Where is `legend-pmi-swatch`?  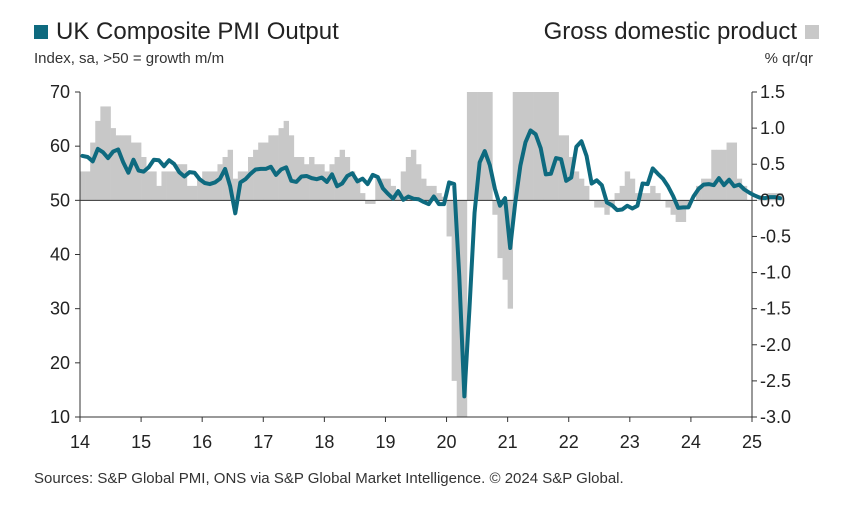
legend-pmi-swatch is located at coordinates (41, 32).